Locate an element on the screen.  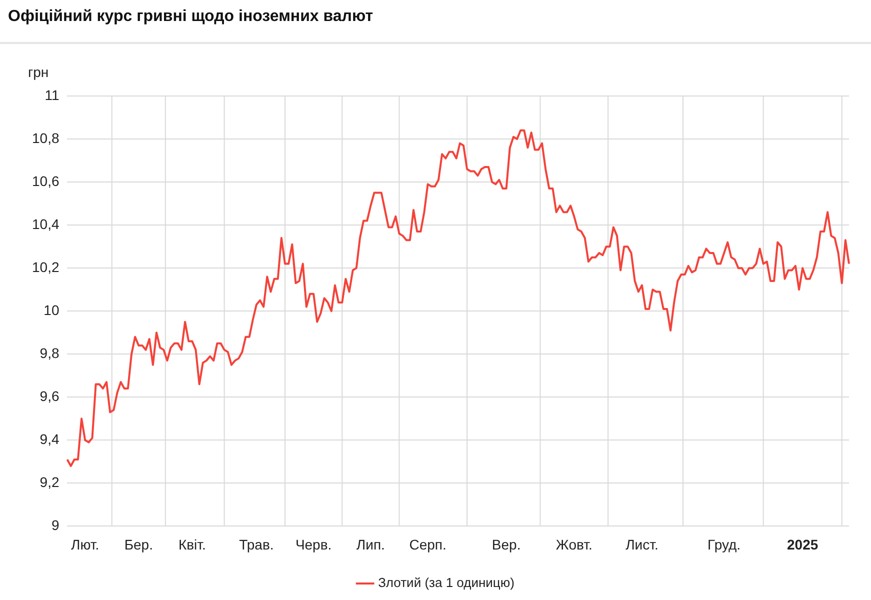
y-tick-label: 9,2 is located at coordinates (50, 482).